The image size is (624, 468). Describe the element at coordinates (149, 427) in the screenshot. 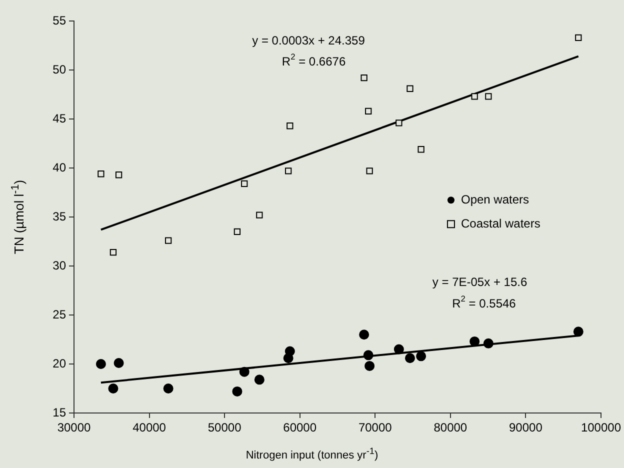

I see `x-tick-label: 40000` at that location.